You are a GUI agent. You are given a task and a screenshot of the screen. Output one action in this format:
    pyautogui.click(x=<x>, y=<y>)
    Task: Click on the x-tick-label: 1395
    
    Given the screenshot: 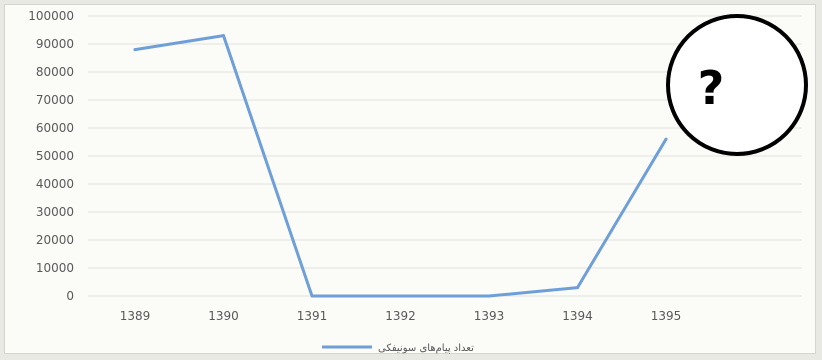 What is the action you would take?
    pyautogui.click(x=666, y=316)
    